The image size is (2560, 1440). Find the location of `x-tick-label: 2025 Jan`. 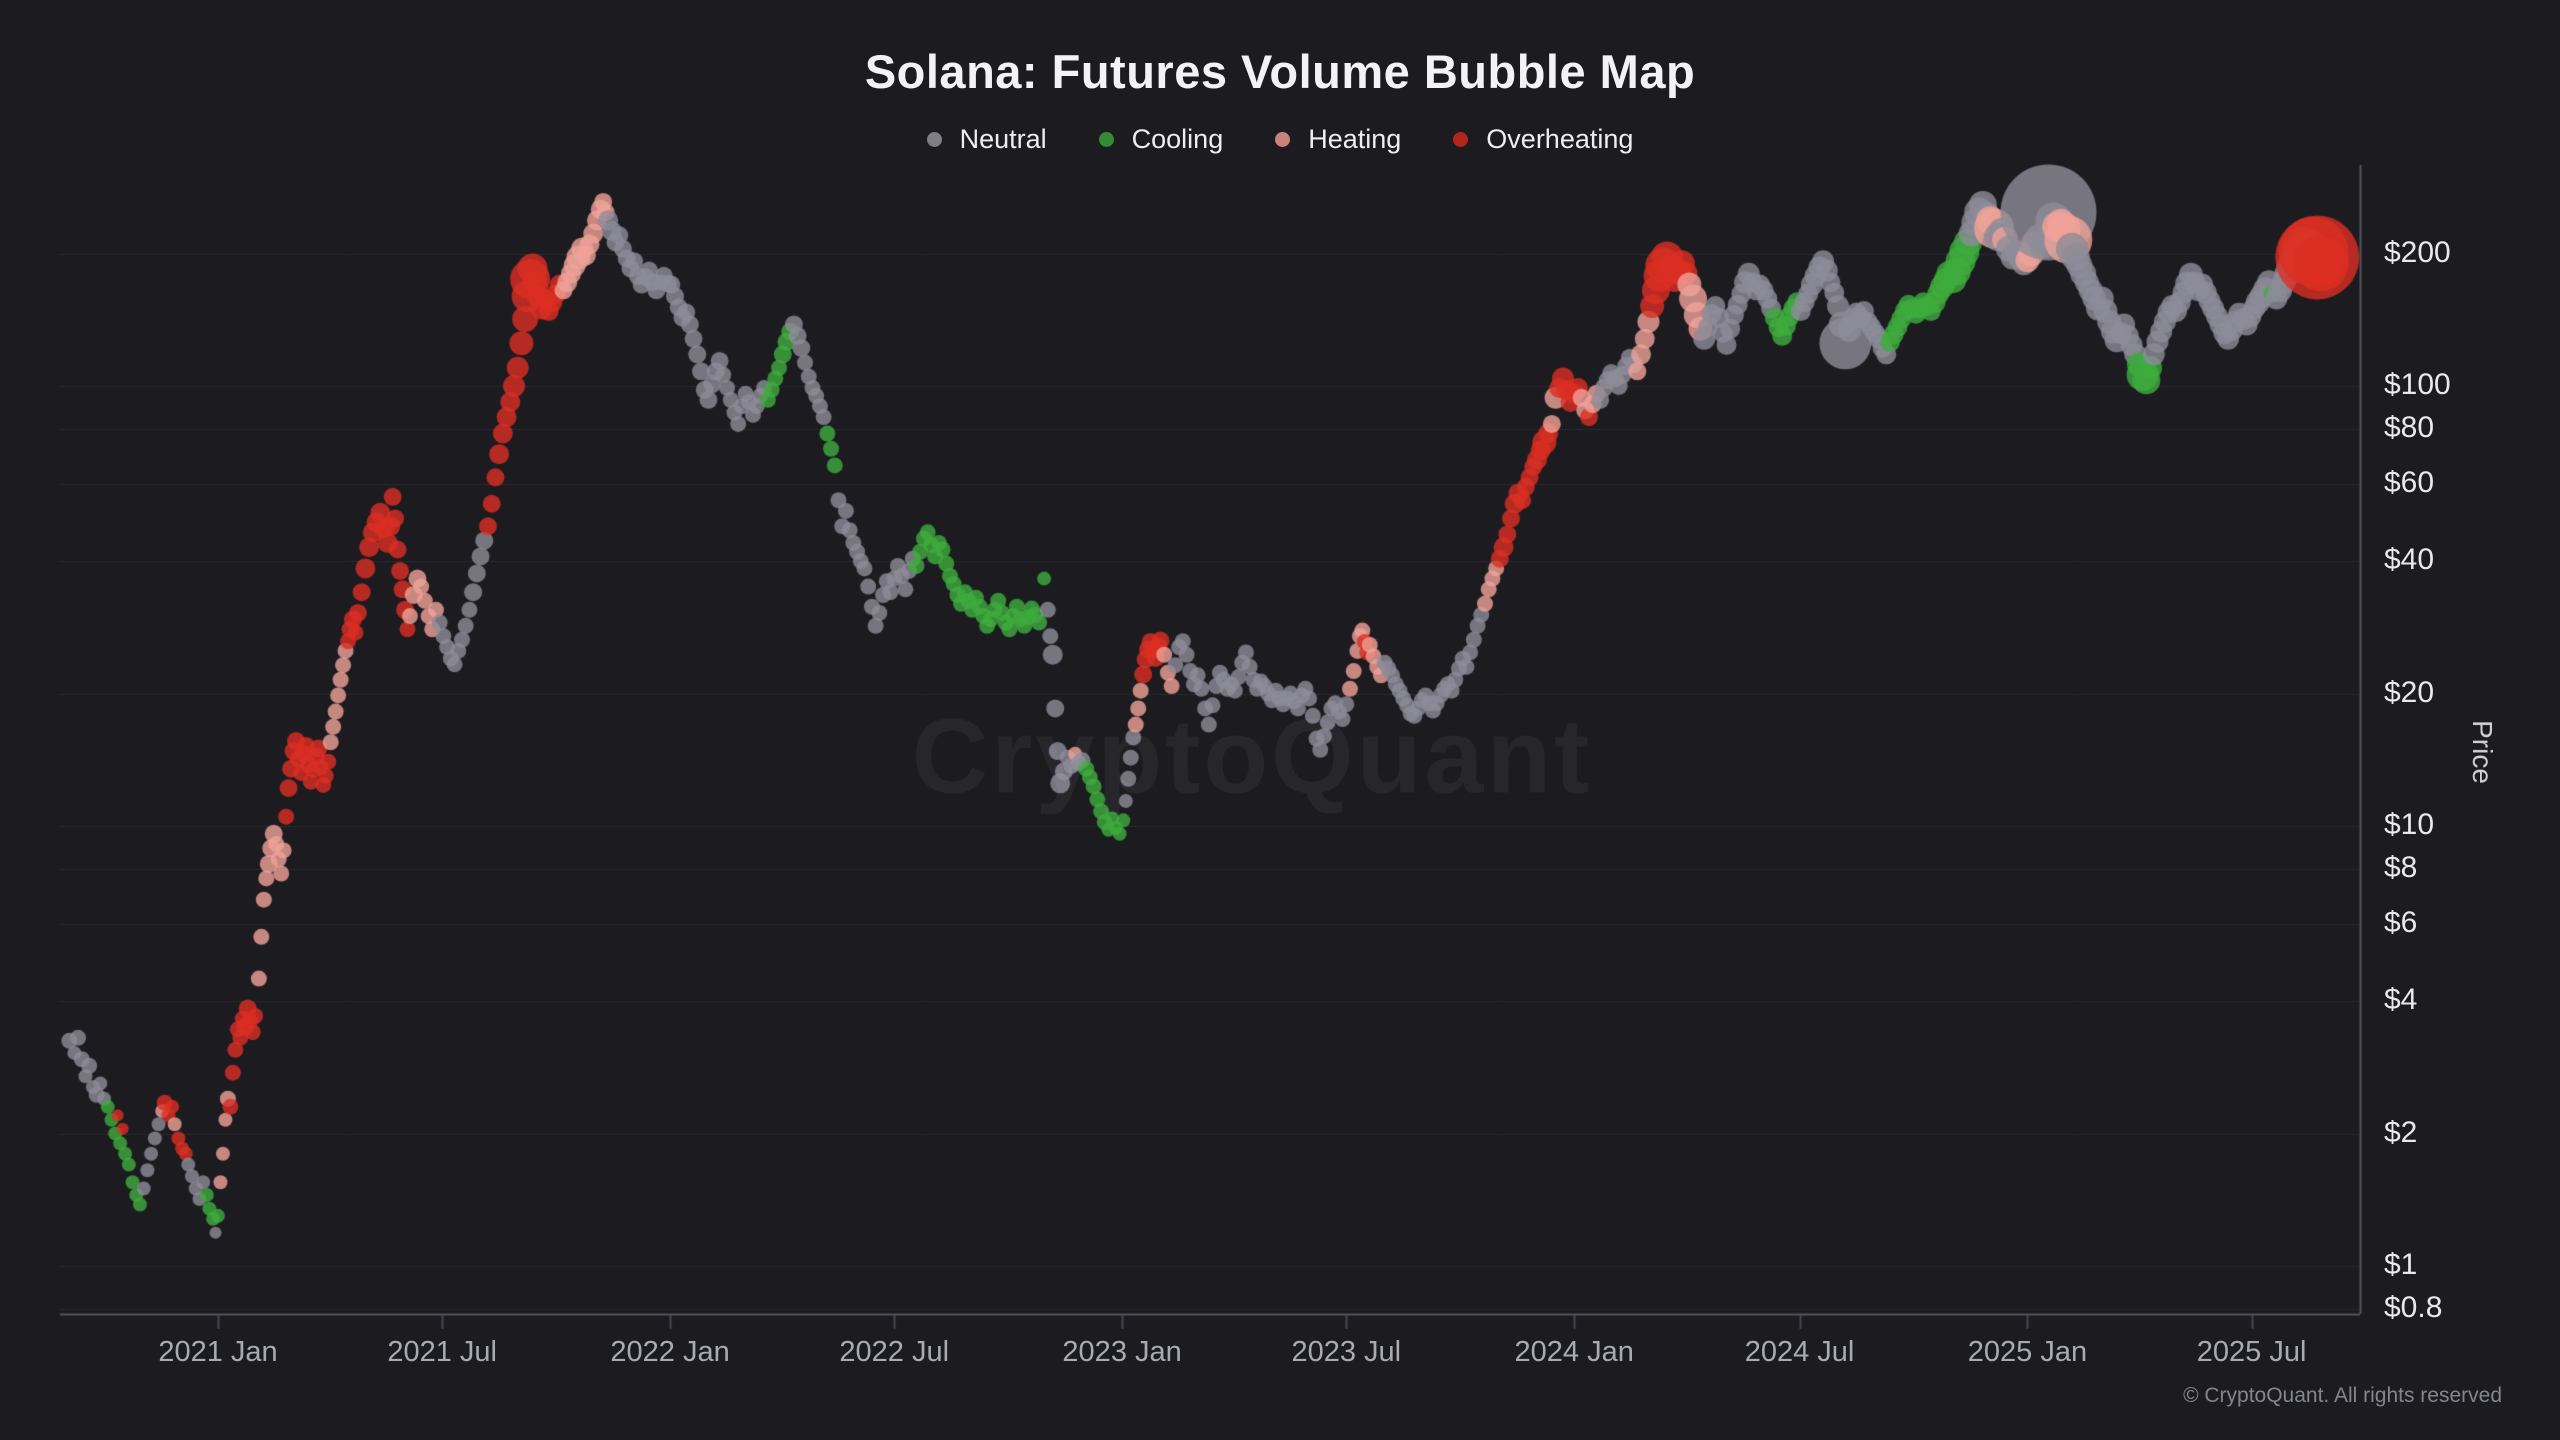

x-tick-label: 2025 Jan is located at coordinates (2027, 1352).